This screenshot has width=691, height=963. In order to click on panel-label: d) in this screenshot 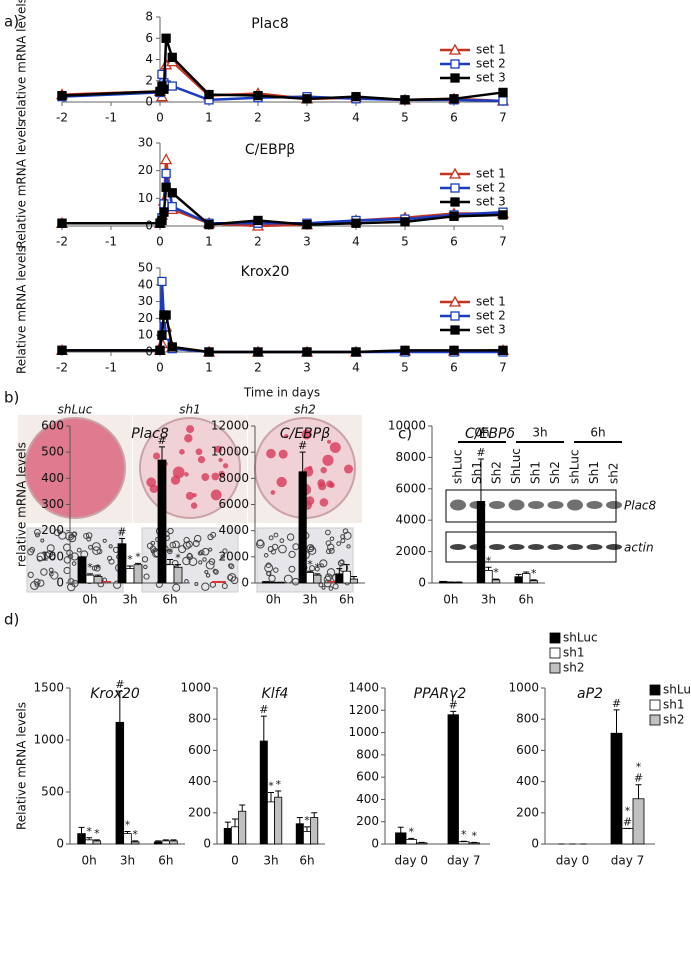, I will do `click(11, 620)`.